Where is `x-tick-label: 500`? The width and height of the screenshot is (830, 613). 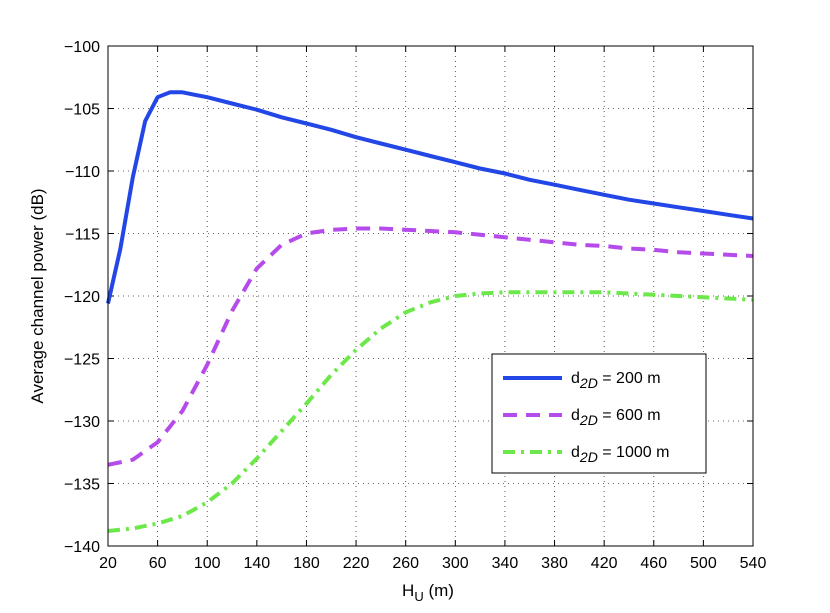 x-tick-label: 500 is located at coordinates (703, 563).